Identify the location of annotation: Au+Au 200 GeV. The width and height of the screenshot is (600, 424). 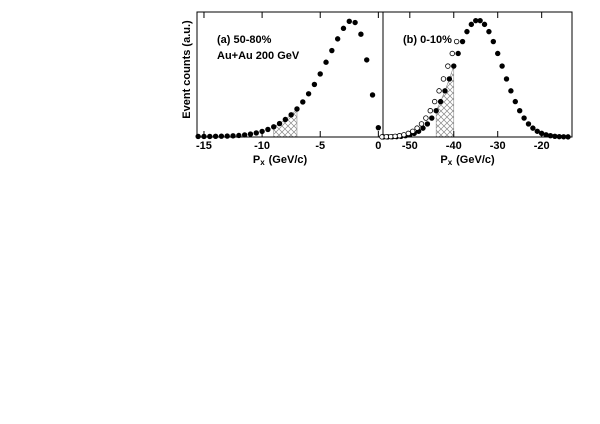
(258, 56).